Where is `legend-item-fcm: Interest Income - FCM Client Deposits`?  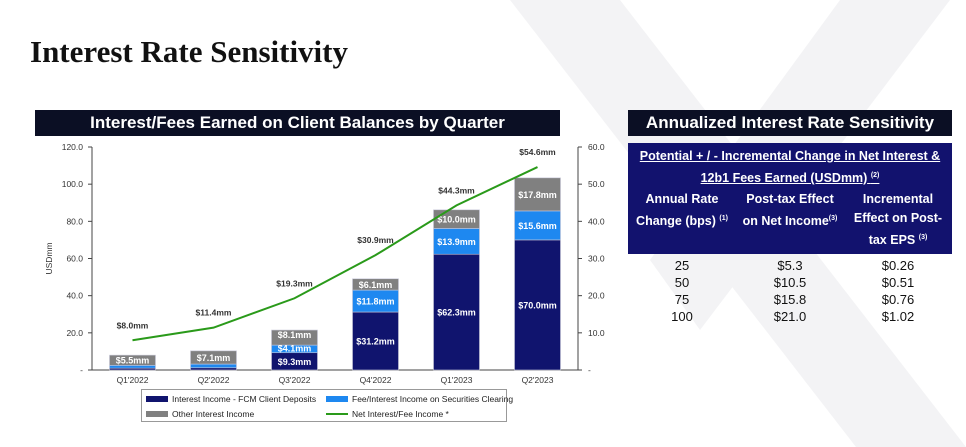
legend-item-fcm: Interest Income - FCM Client Deposits is located at coordinates (231, 399).